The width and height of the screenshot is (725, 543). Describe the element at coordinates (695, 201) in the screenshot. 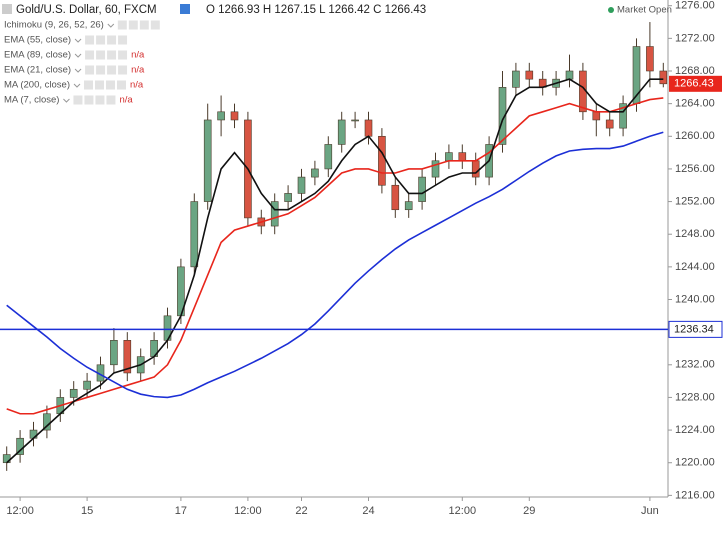

I see `y-tick-label: 1252.00` at that location.